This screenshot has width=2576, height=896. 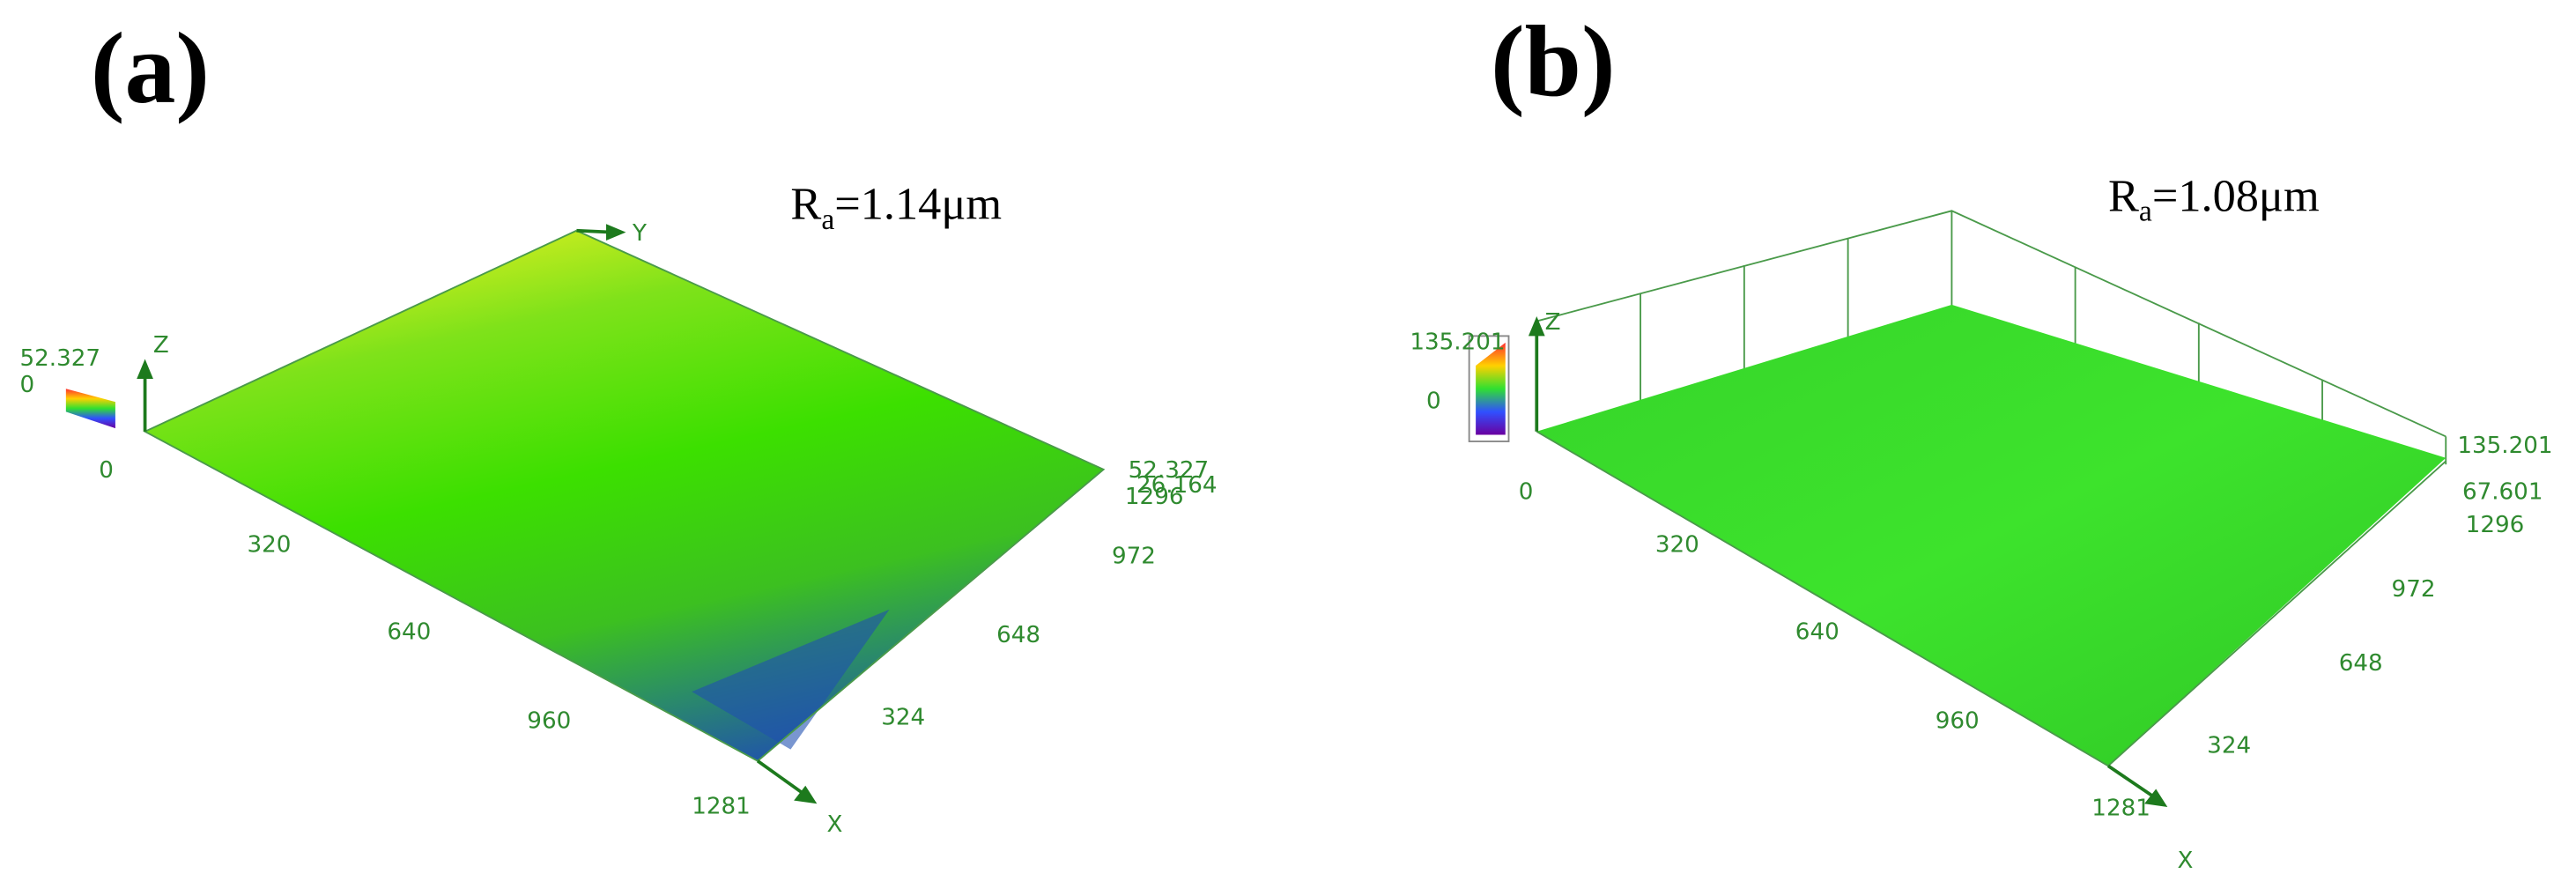 I want to click on color-scale-max: 52.327, so click(x=60, y=358).